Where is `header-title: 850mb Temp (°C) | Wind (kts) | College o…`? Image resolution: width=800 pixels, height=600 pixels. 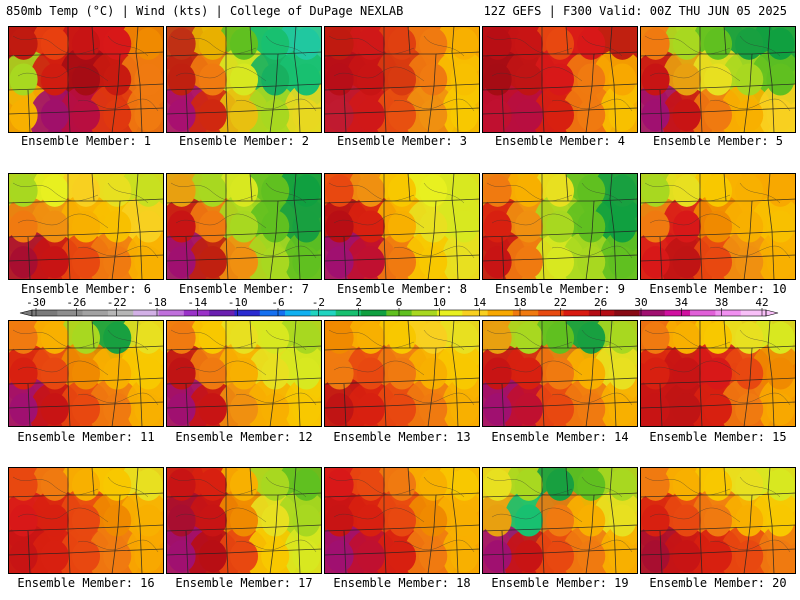
header-title: 850mb Temp (°C) | Wind (kts) | College o… is located at coordinates (205, 11).